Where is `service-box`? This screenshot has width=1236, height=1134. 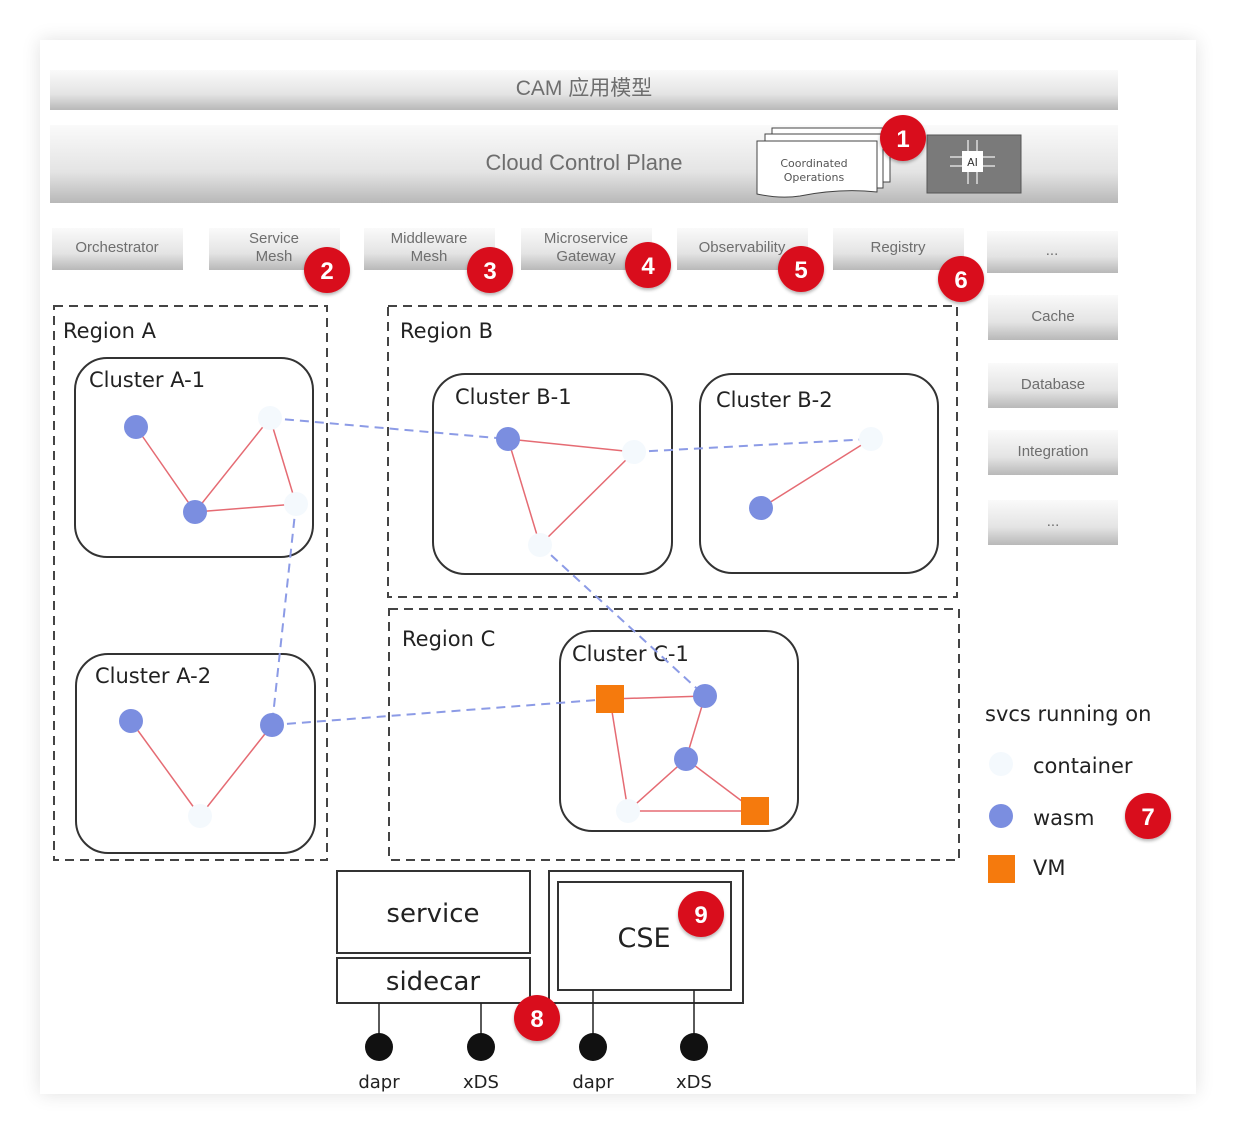 service-box is located at coordinates (433, 912).